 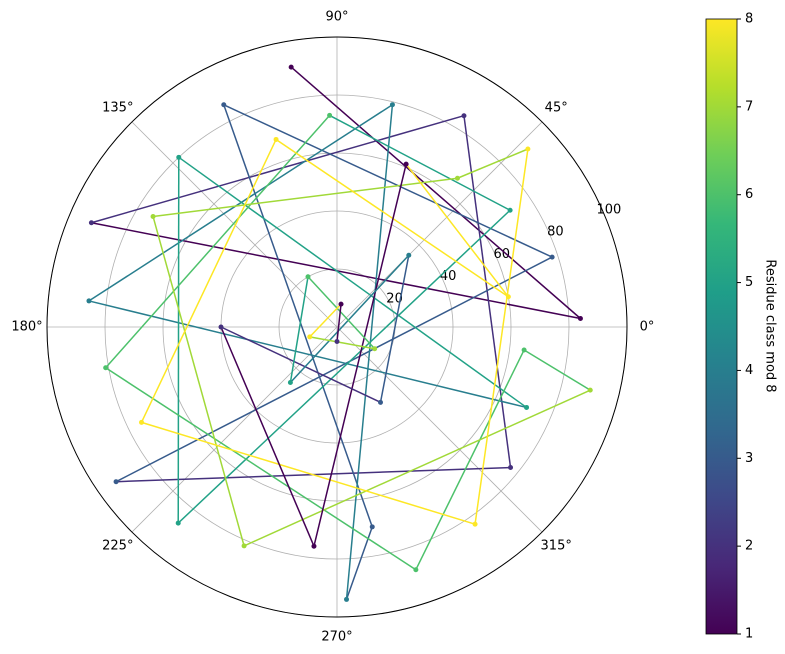 What do you see at coordinates (394, 298) in the screenshot?
I see `r-tick-label: 20` at bounding box center [394, 298].